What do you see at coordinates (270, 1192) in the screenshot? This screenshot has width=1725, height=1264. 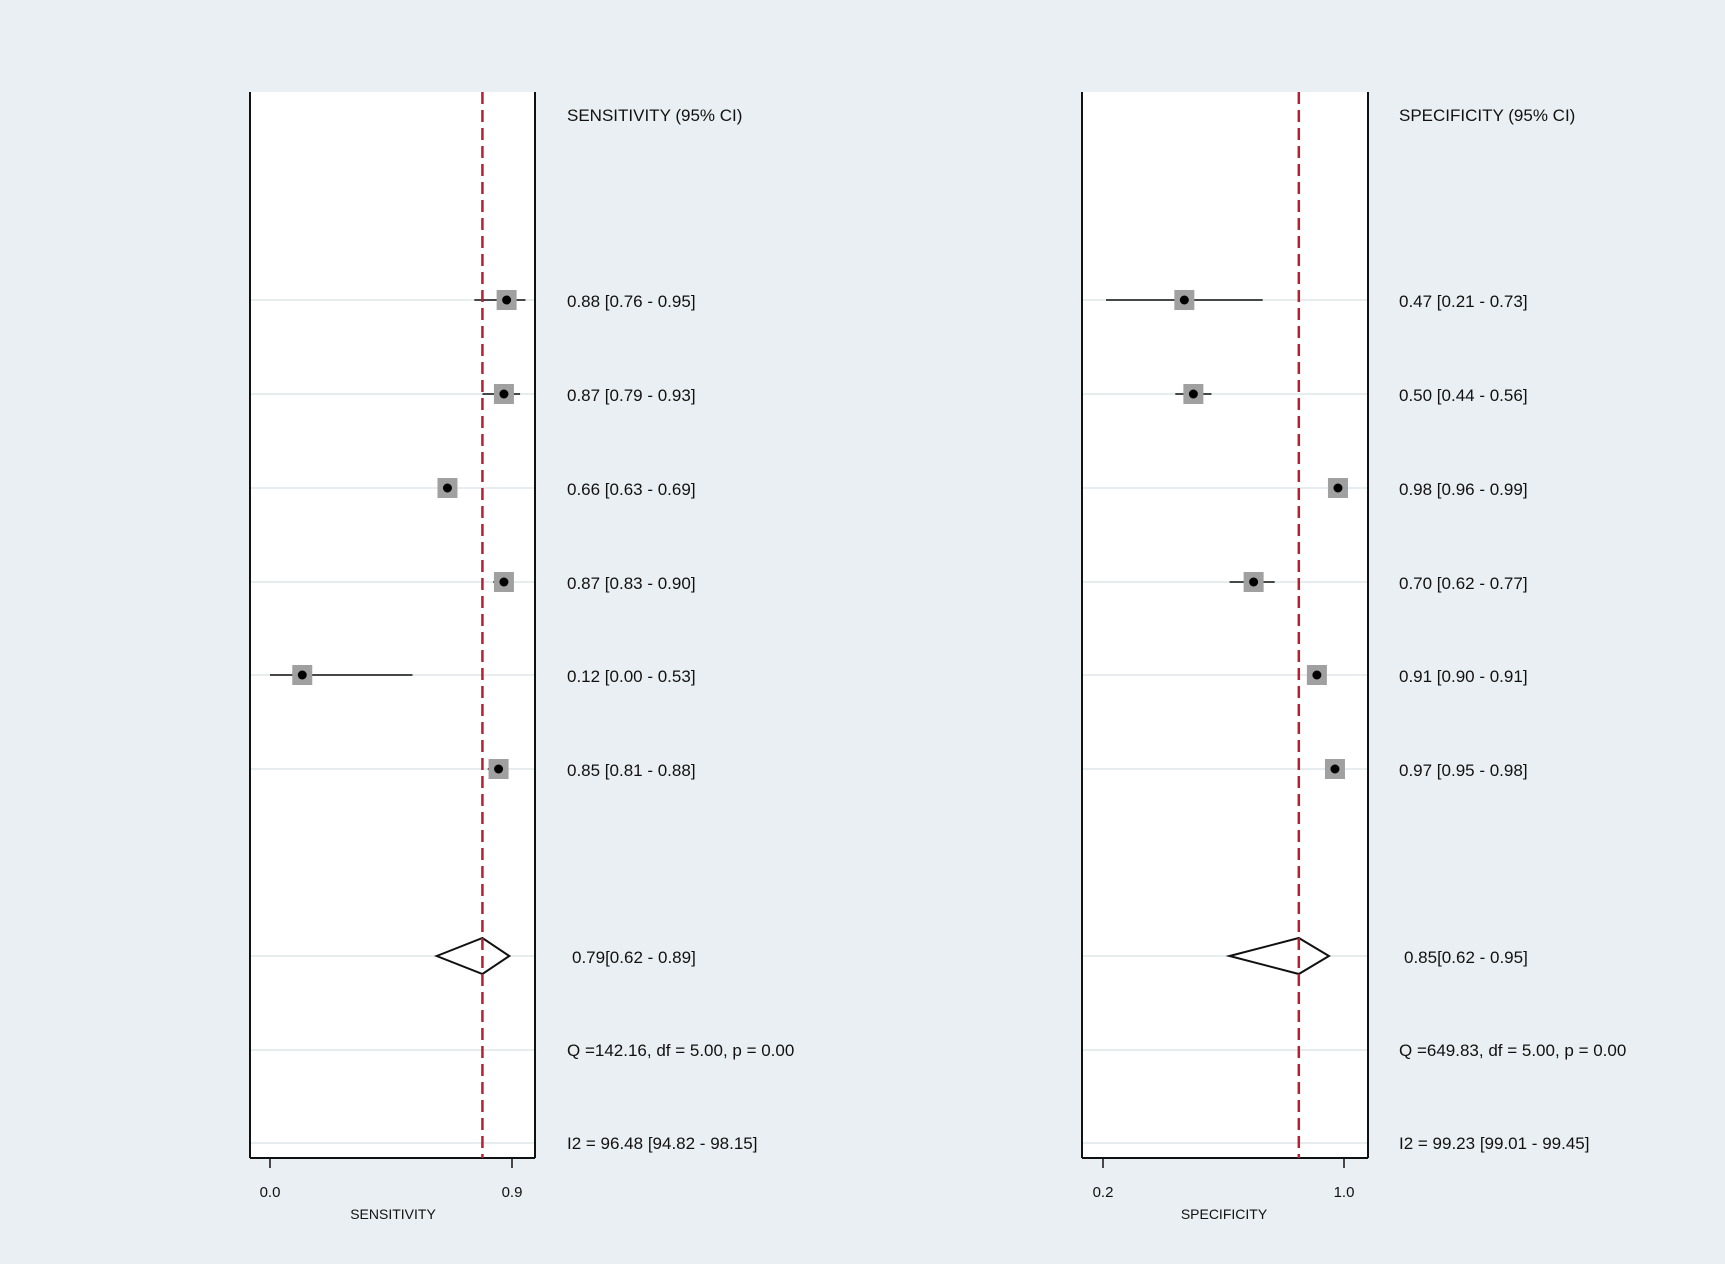 I see `sensitivity-axis-tick-label: 0.0` at bounding box center [270, 1192].